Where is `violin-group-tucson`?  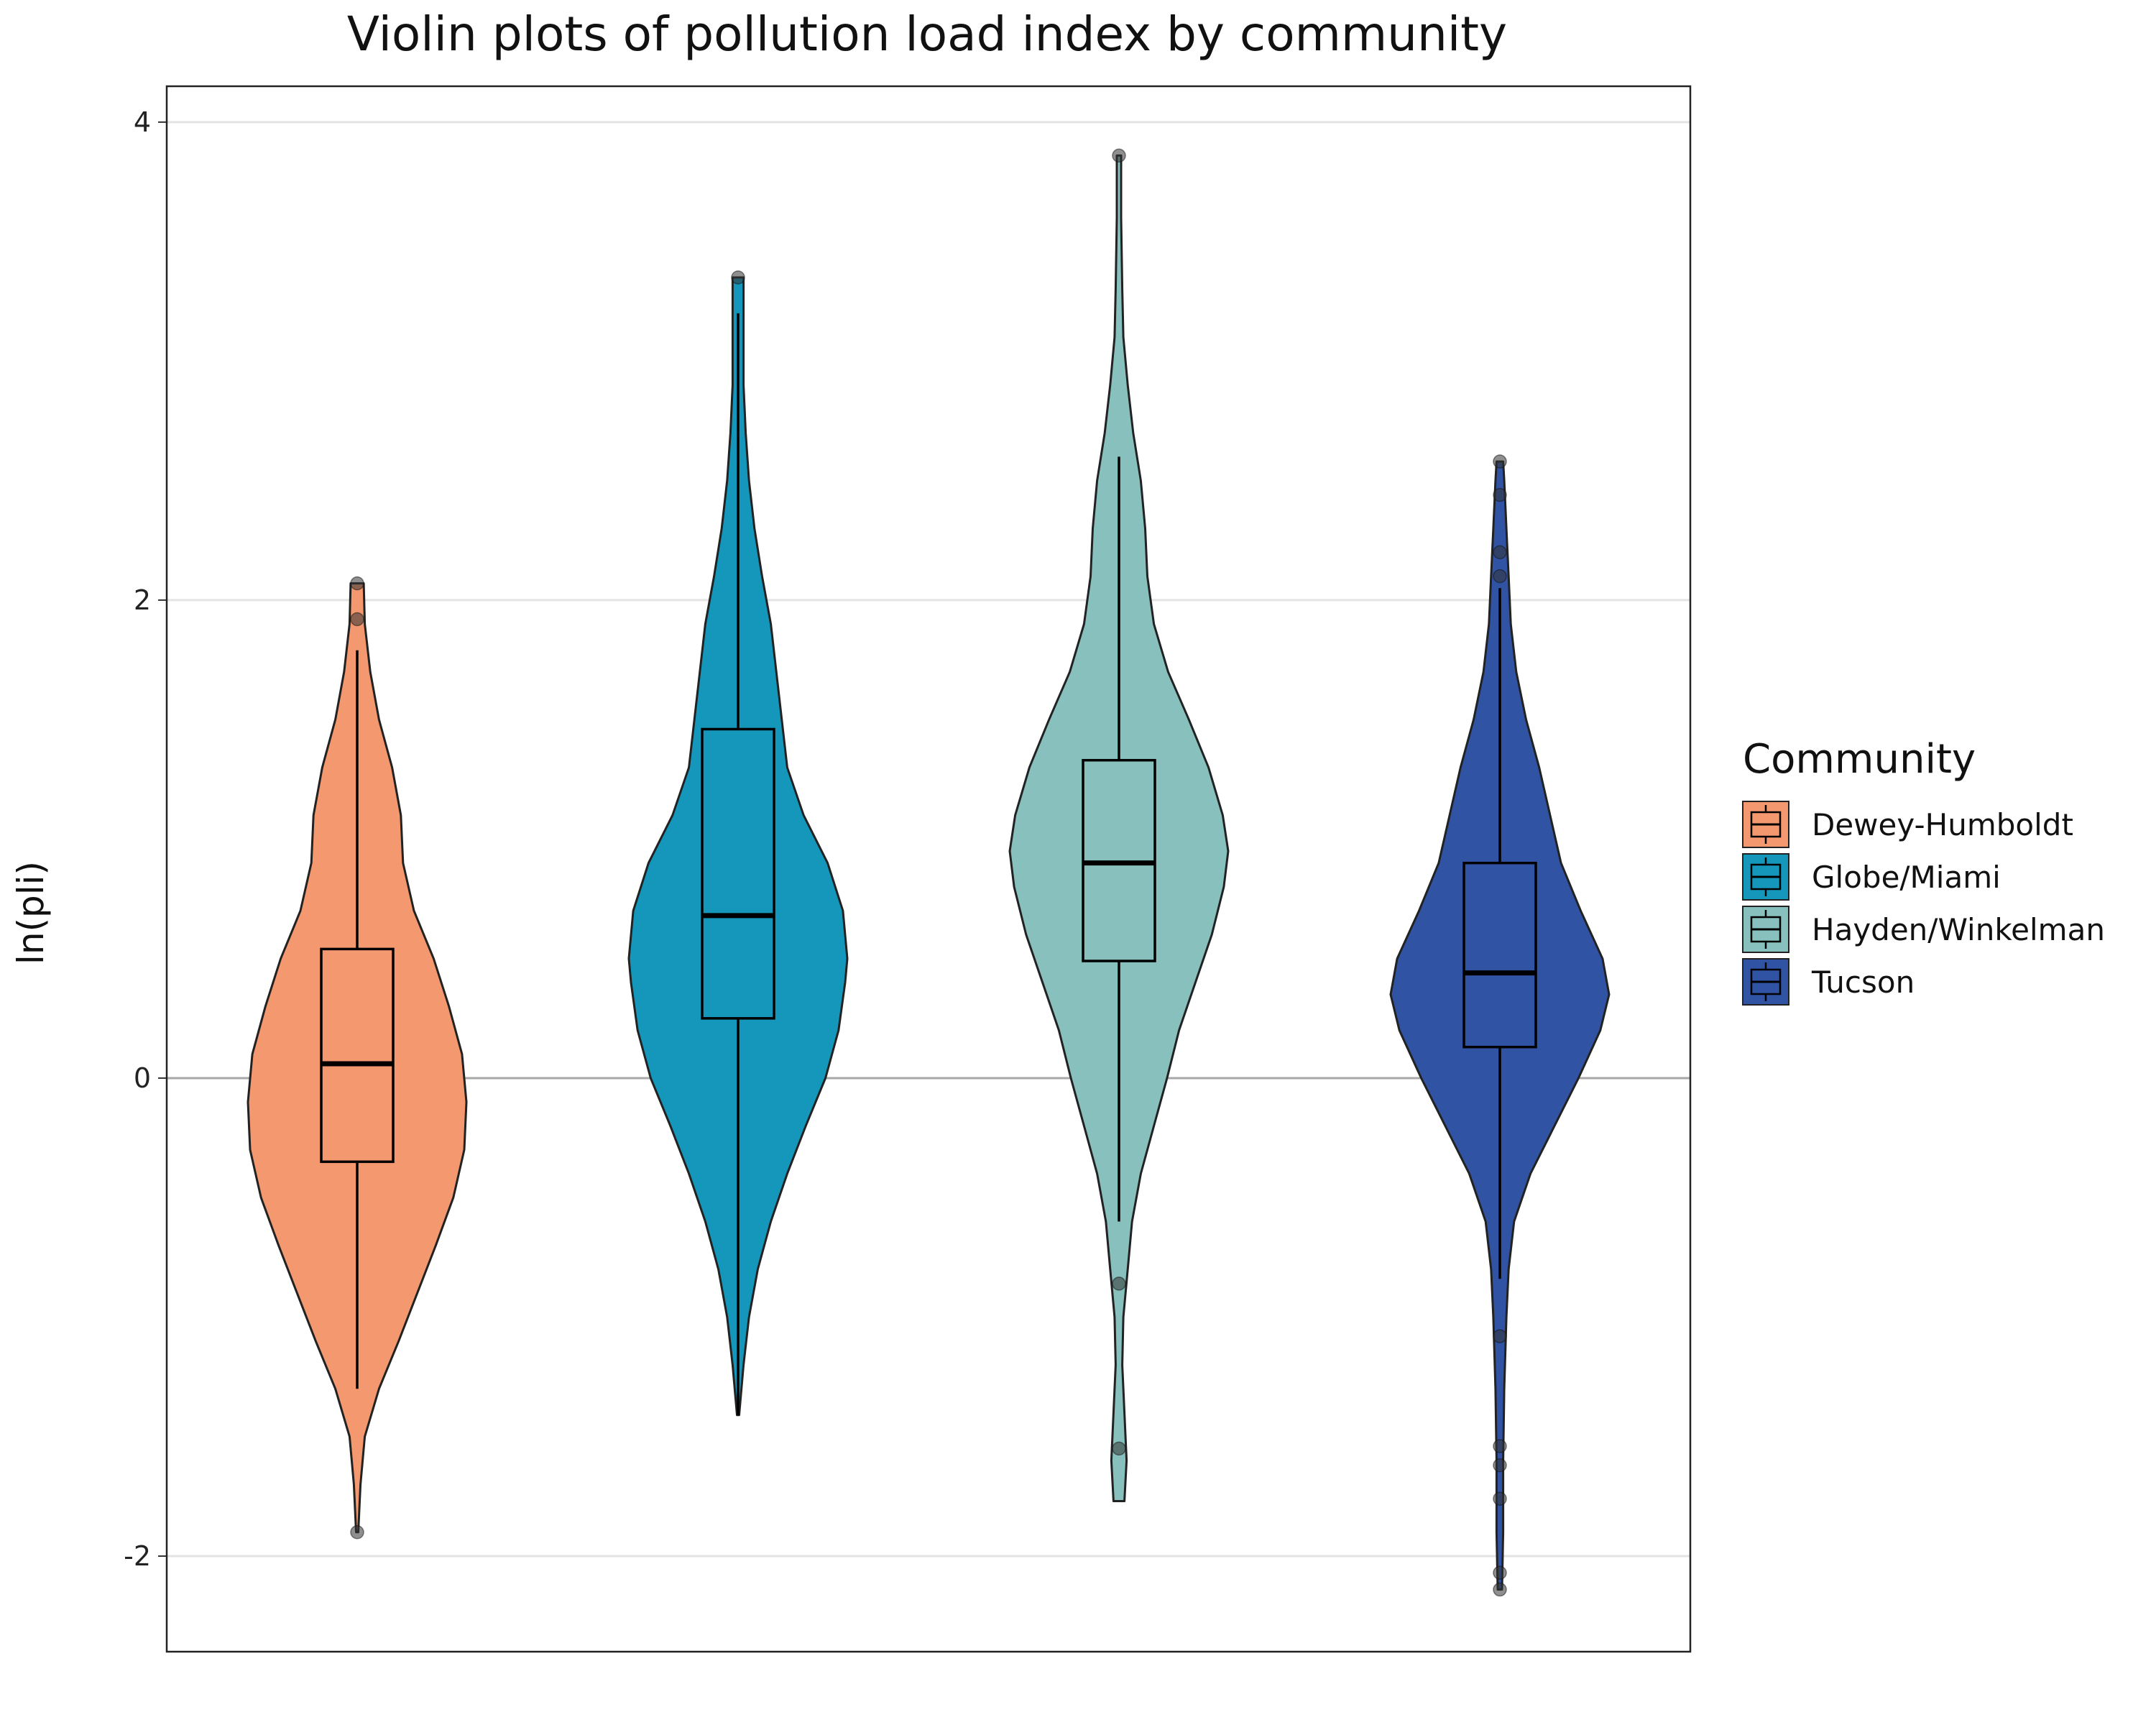 violin-group-tucson is located at coordinates (1500, 1025).